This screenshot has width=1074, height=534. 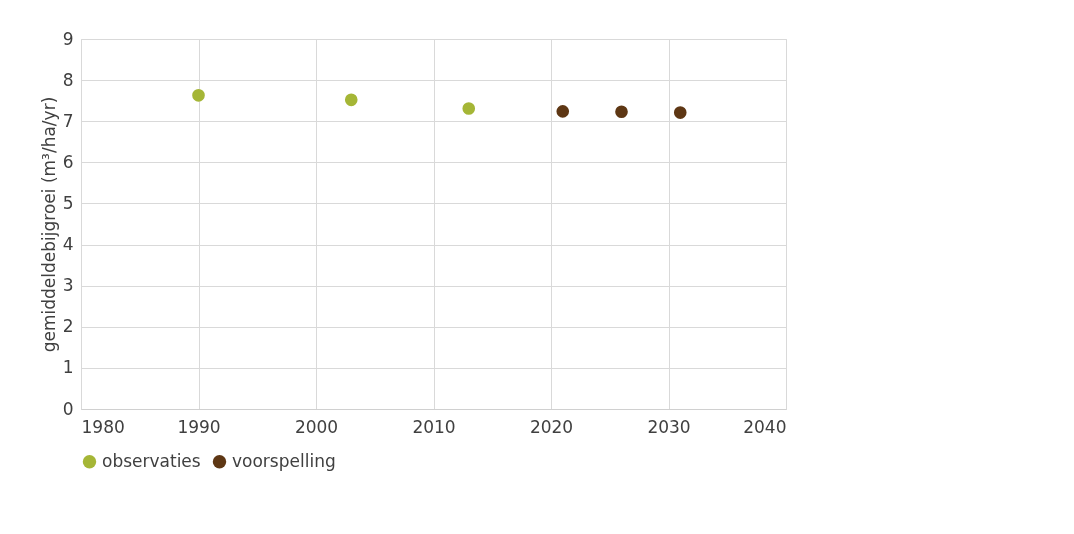 I want to click on x-tick-label: 2000, so click(x=316, y=426).